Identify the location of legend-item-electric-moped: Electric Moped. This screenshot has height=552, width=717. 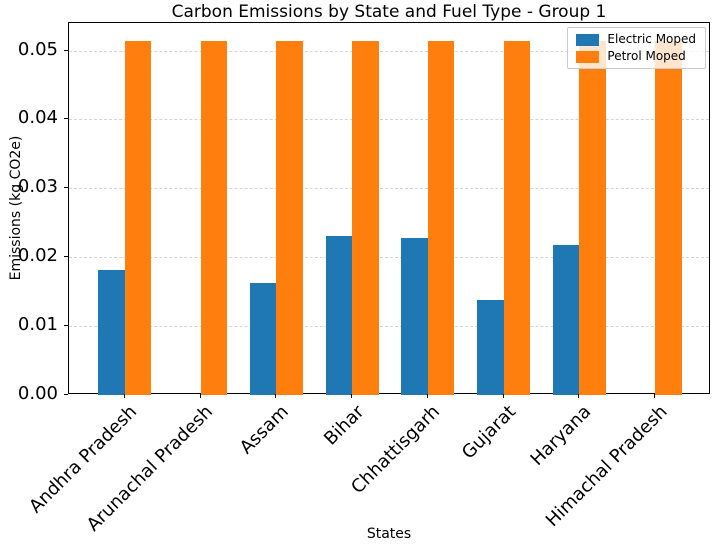
(636, 39).